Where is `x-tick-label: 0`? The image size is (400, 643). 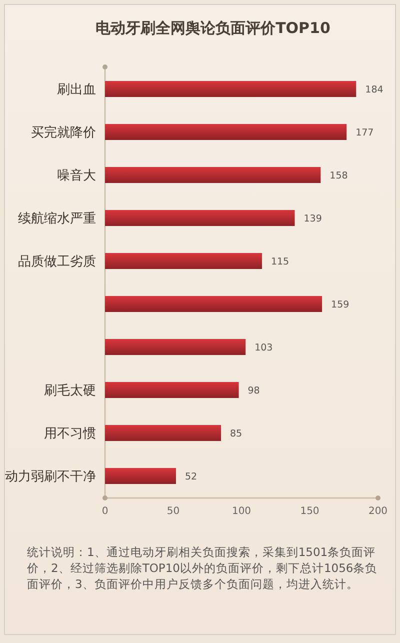 x-tick-label: 0 is located at coordinates (105, 511).